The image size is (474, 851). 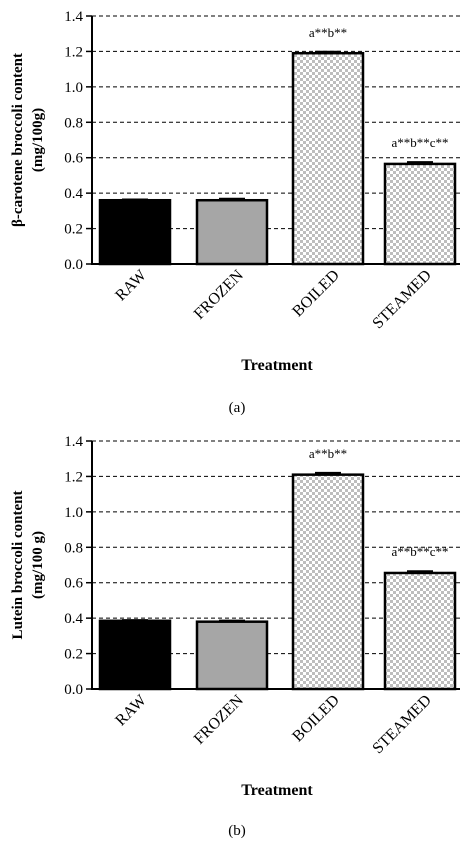 I want to click on y-axis-title: Lutein broccoli content, so click(x=18, y=565).